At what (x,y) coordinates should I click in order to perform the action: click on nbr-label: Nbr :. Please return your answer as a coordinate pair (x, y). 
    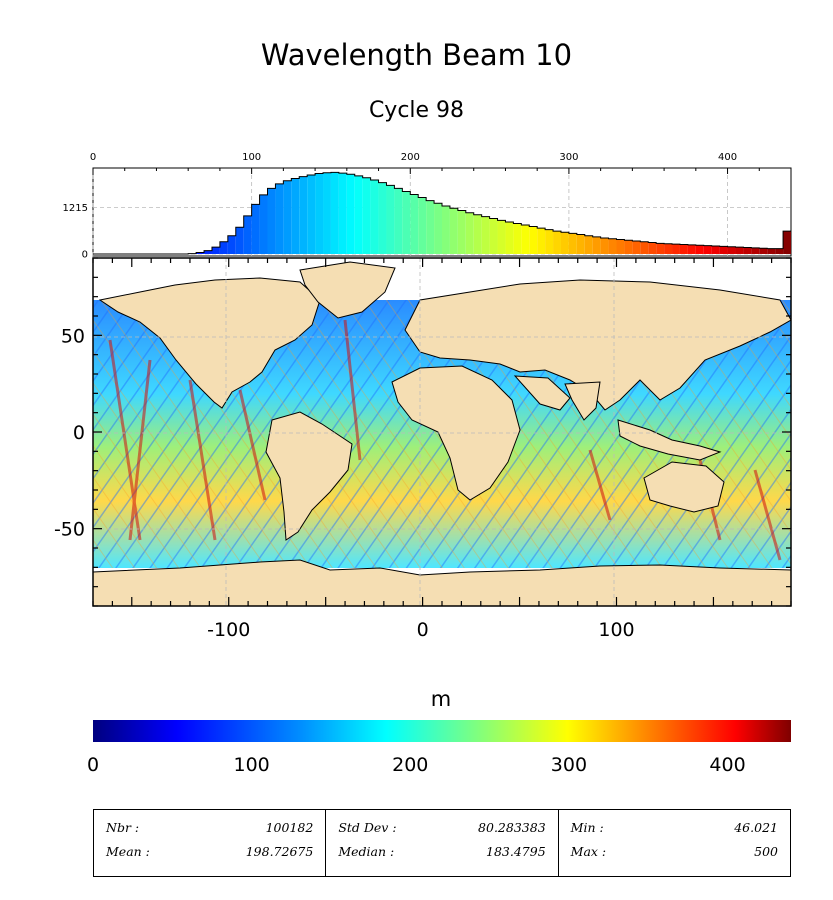
    Looking at the image, I should click on (123, 827).